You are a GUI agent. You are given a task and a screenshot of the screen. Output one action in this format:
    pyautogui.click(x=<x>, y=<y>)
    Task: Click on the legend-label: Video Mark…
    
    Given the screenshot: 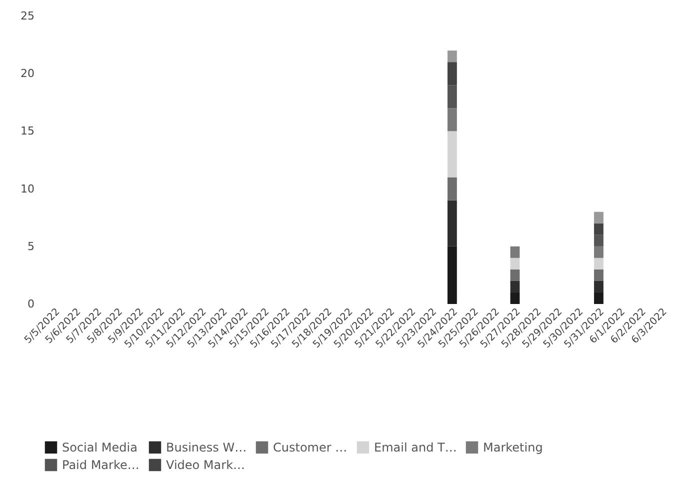 What is the action you would take?
    pyautogui.click(x=206, y=465)
    